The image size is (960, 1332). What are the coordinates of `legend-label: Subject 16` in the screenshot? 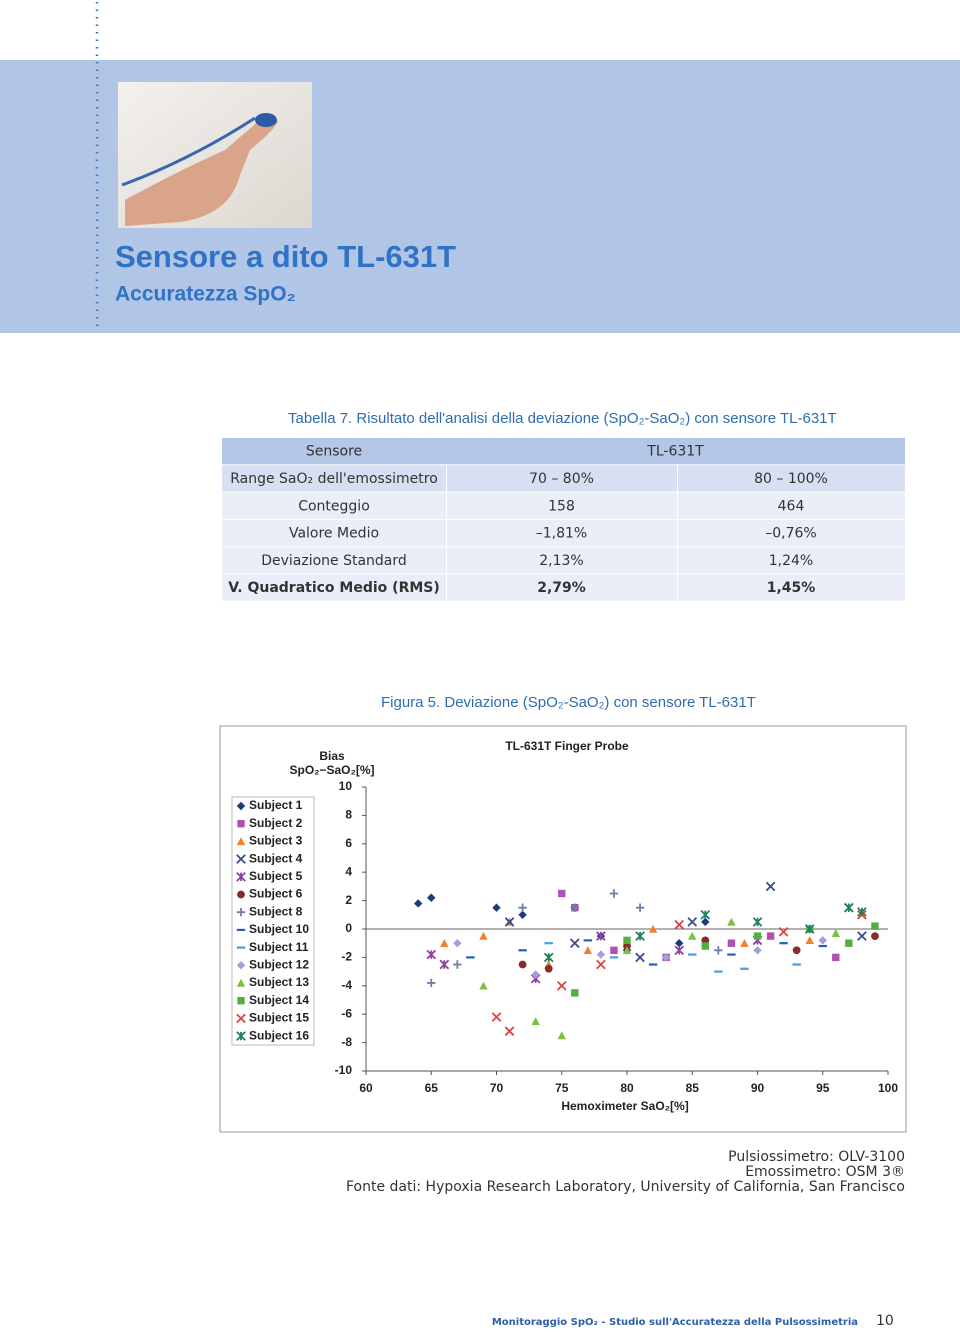 It's located at (279, 1035).